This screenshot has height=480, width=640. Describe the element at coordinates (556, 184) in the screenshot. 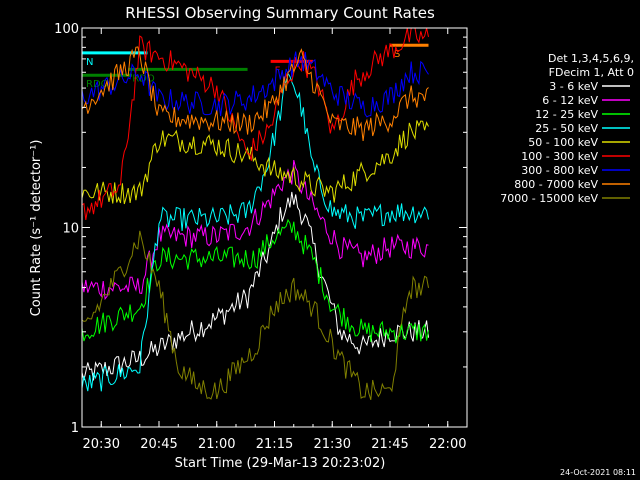

I see `legend-entry-label: 800 - 7000 keV` at that location.